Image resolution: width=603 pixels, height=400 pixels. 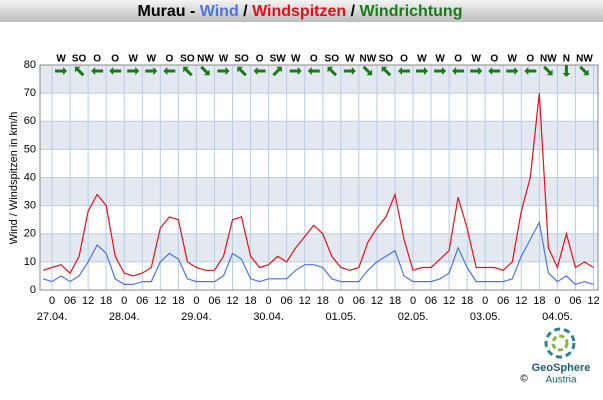 What do you see at coordinates (124, 317) in the screenshot?
I see `day-label: 28.04.` at bounding box center [124, 317].